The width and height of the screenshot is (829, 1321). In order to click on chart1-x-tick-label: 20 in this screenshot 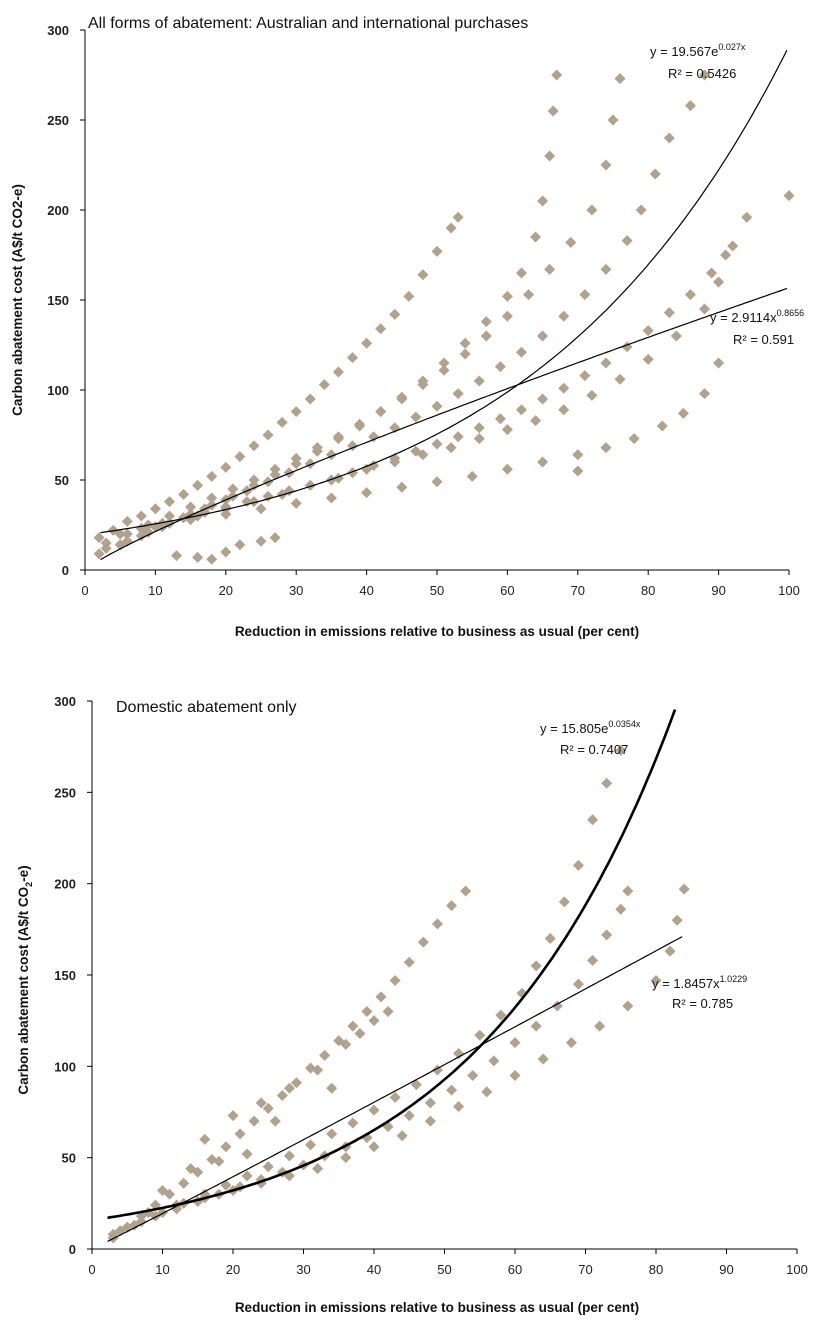, I will do `click(226, 590)`.